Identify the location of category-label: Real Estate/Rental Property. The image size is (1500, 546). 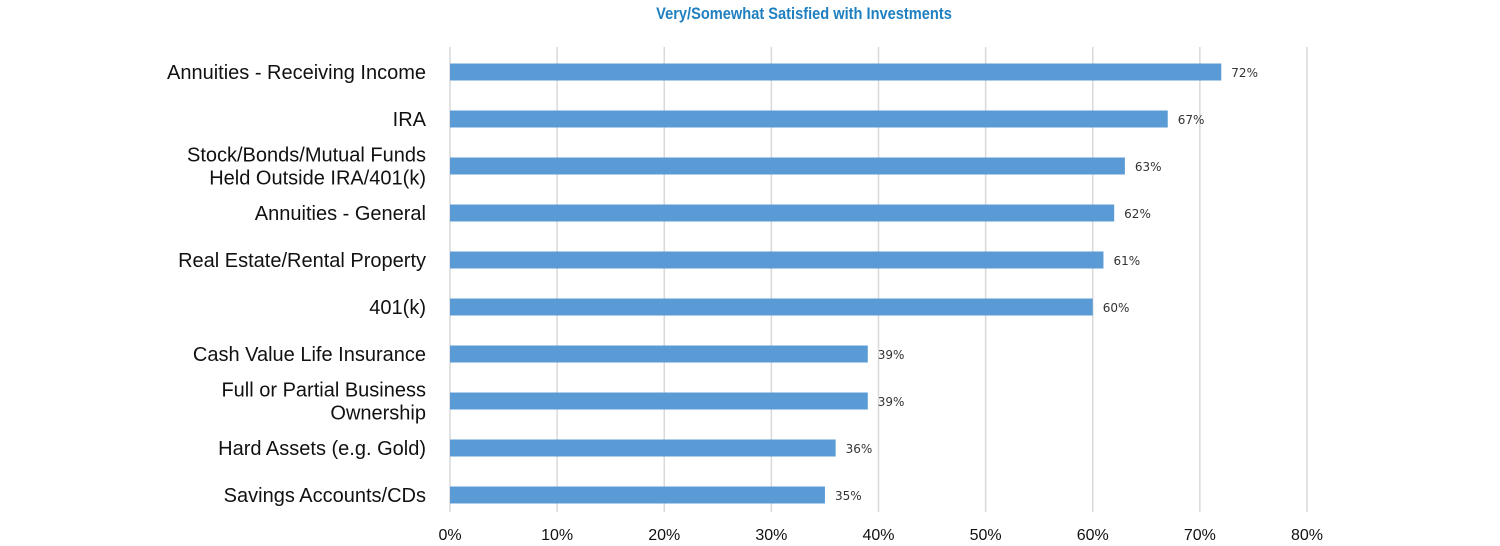
(302, 261).